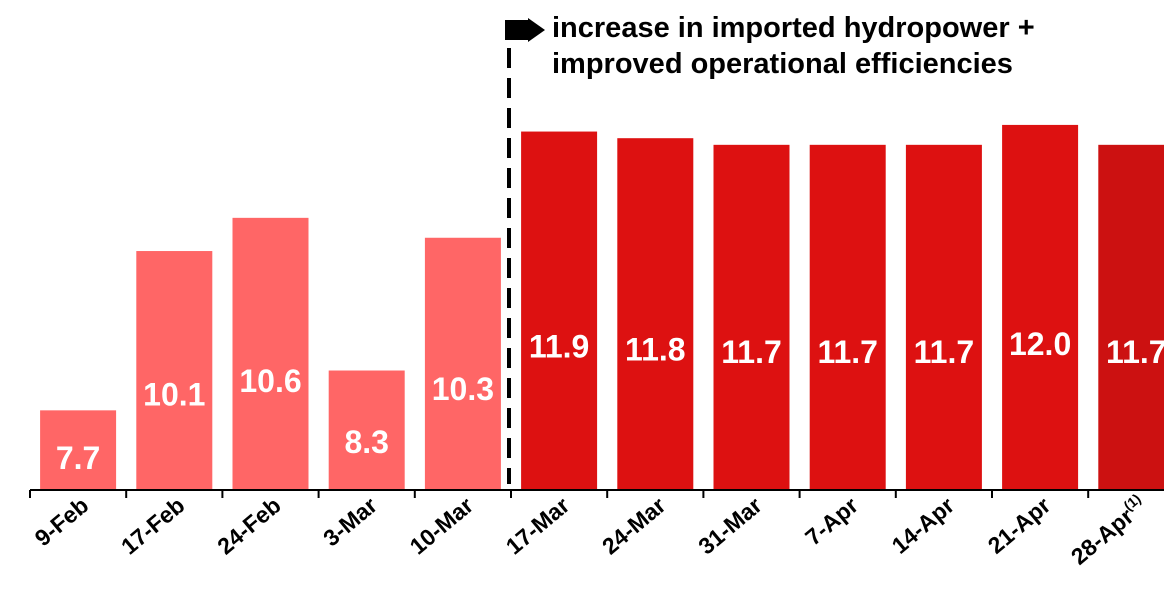 The width and height of the screenshot is (1164, 600). What do you see at coordinates (1019, 525) in the screenshot?
I see `x-tick-label-21-Apr: 21-Apr` at bounding box center [1019, 525].